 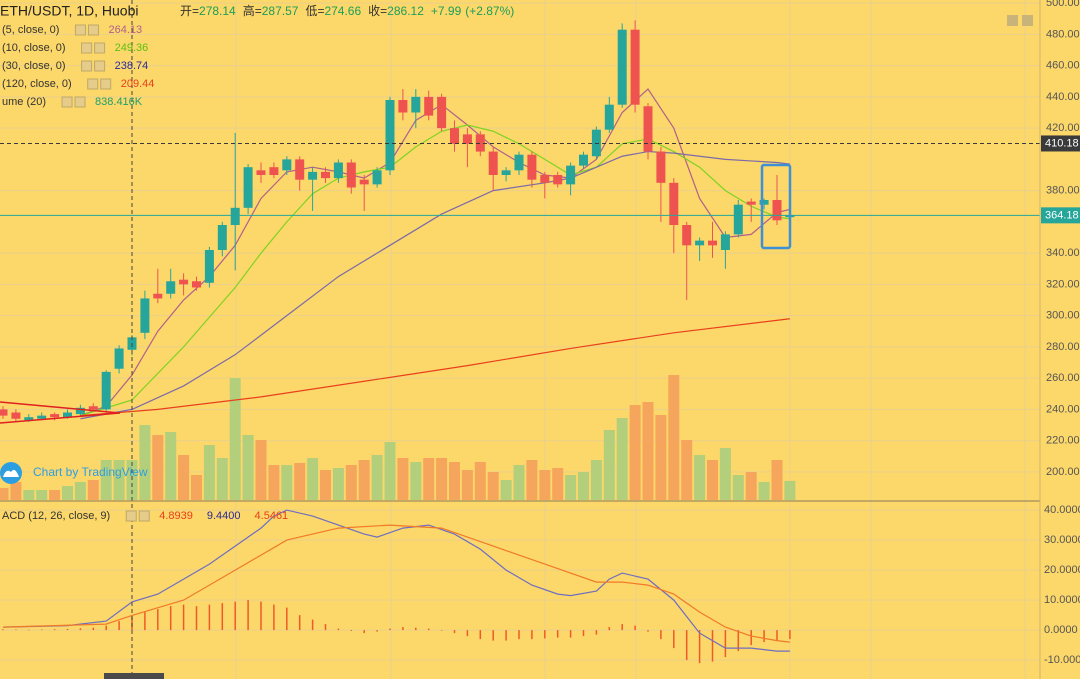 What do you see at coordinates (132, 48) in the screenshot?
I see `legend-value: 249.36` at bounding box center [132, 48].